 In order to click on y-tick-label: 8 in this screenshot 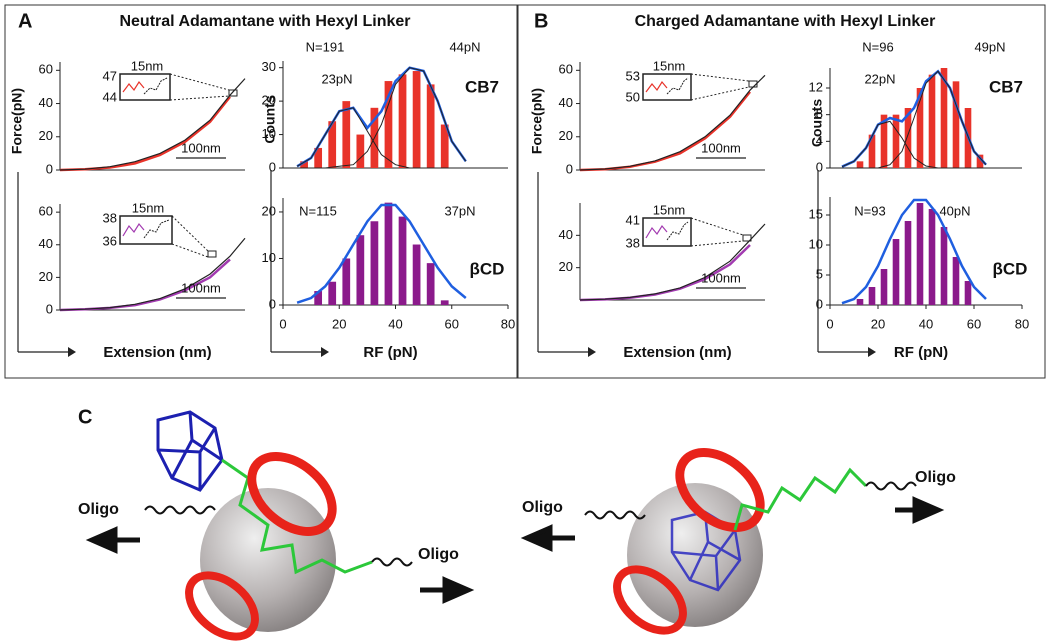, I will do `click(819, 113)`.